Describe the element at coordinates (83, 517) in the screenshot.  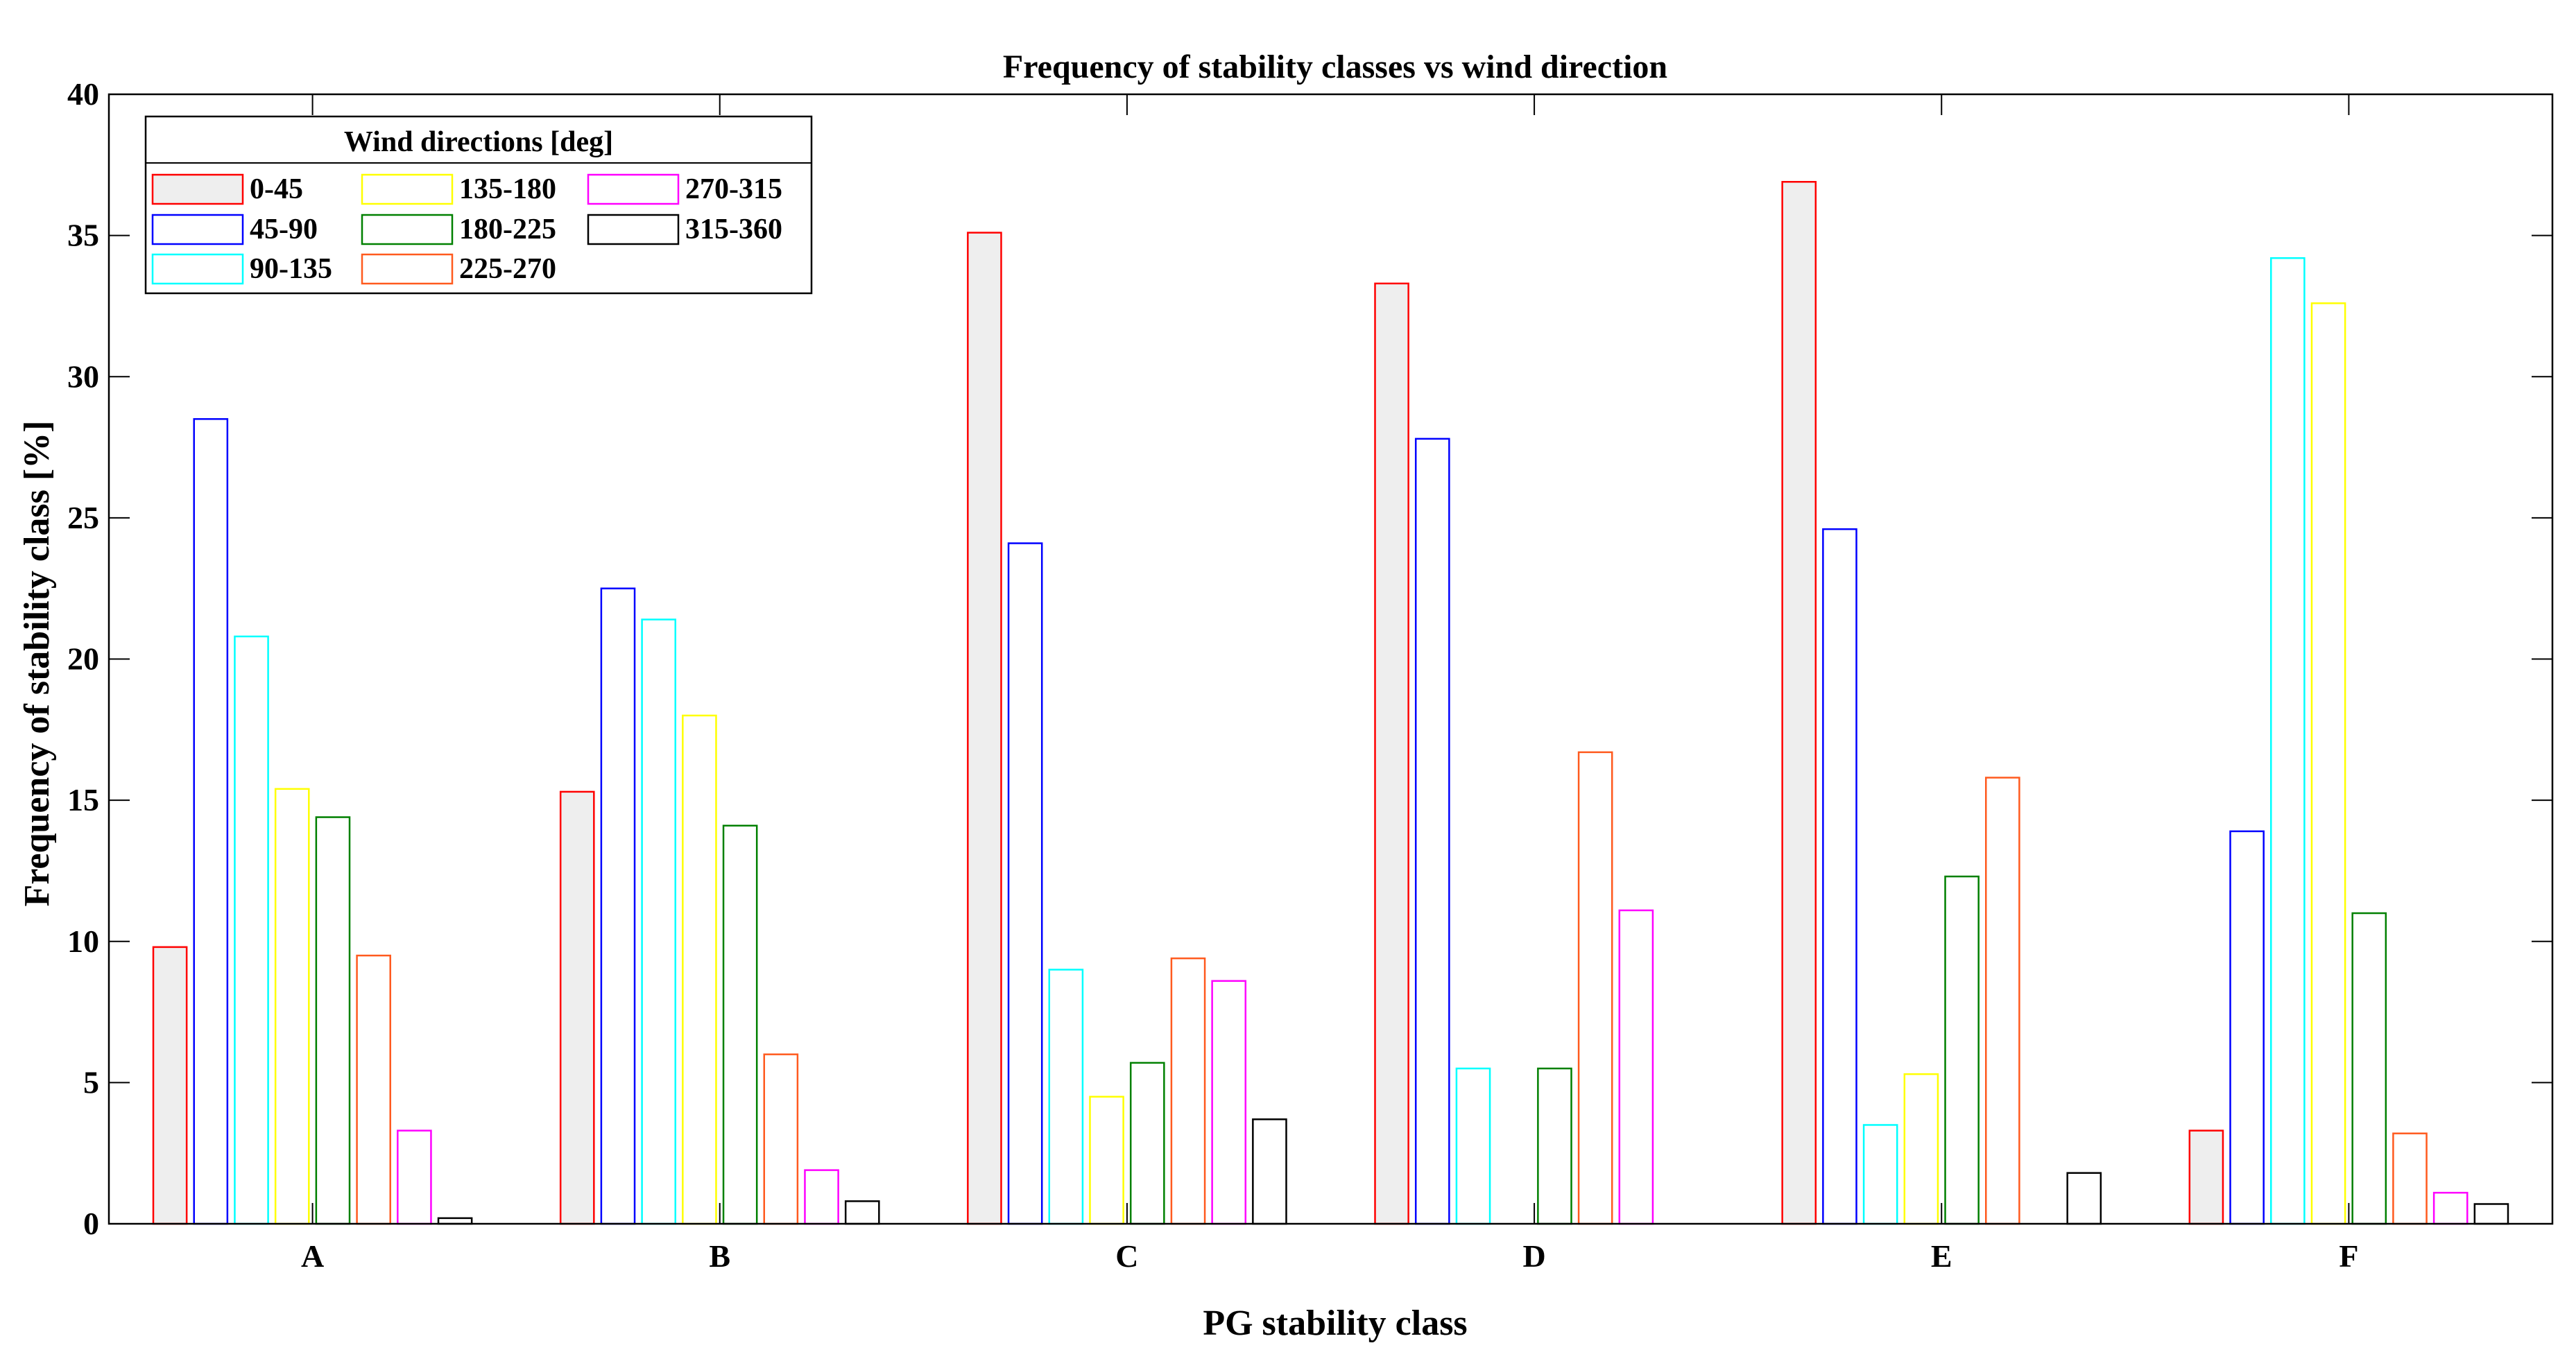
I see `y-tick-label: 25` at that location.